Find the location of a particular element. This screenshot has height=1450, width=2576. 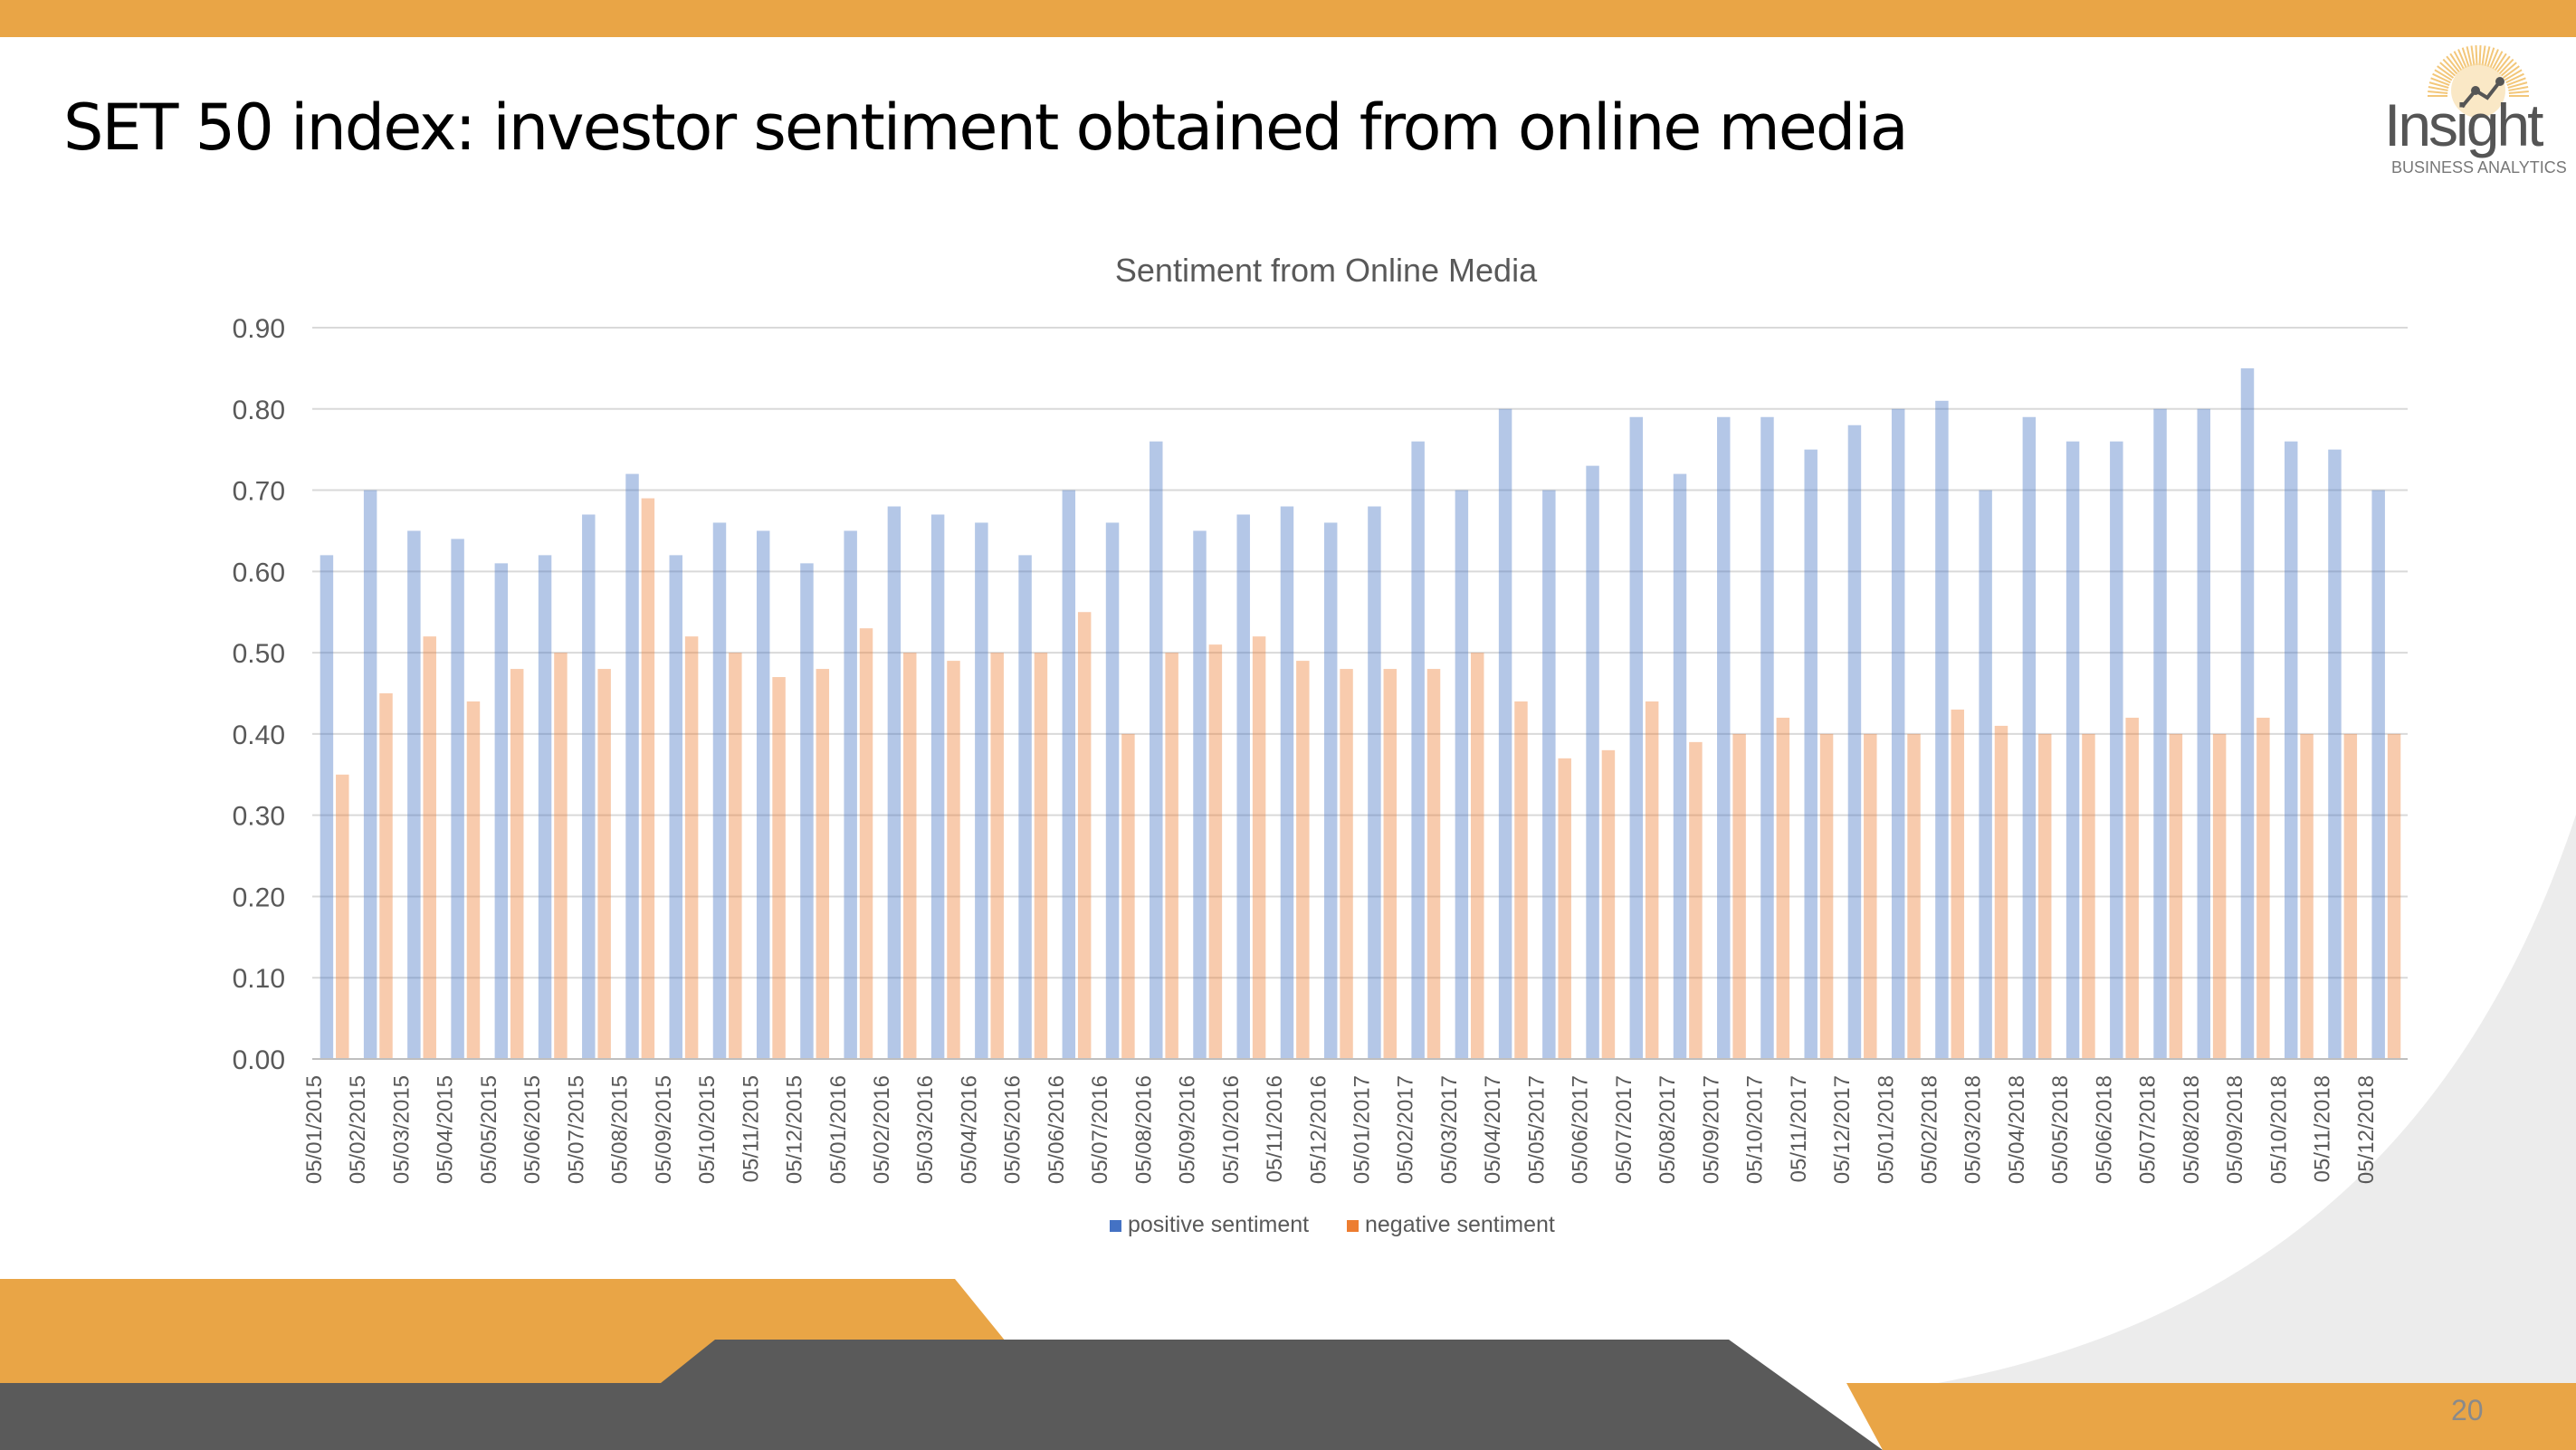

x-tick-label: 05/03/2015 is located at coordinates (401, 1129).